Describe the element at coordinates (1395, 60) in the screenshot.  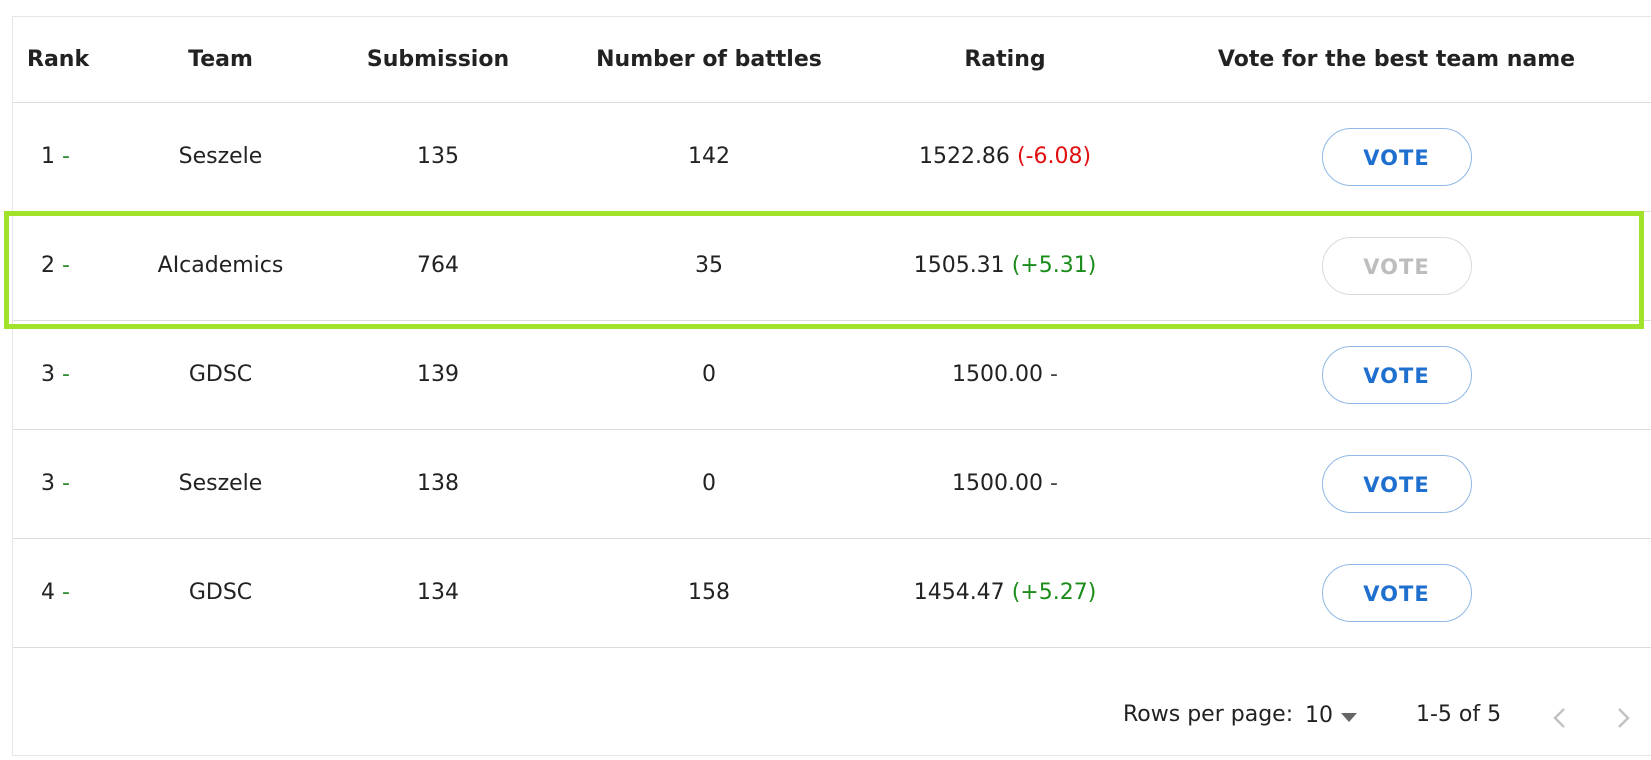
I see `header-vote: Vote for the best team name` at that location.